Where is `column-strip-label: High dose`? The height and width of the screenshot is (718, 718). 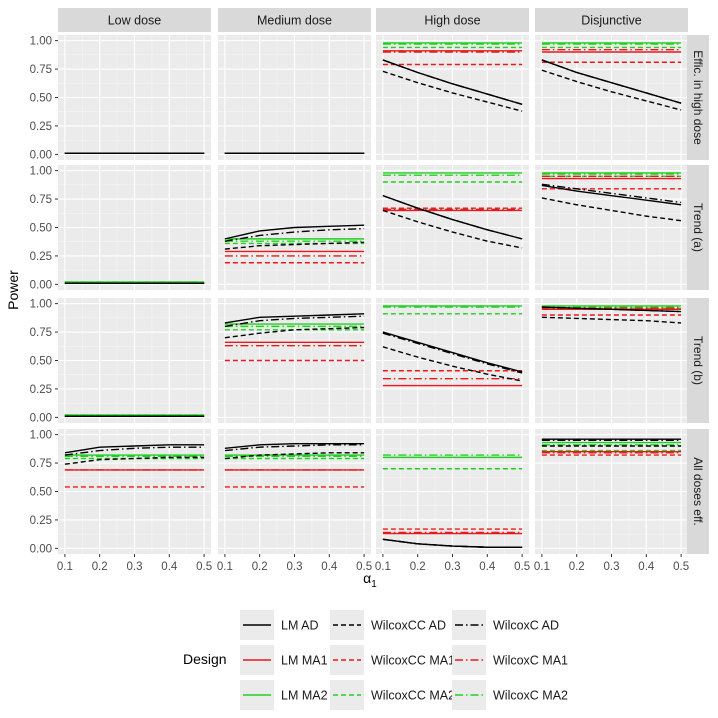
column-strip-label: High dose is located at coordinates (452, 21).